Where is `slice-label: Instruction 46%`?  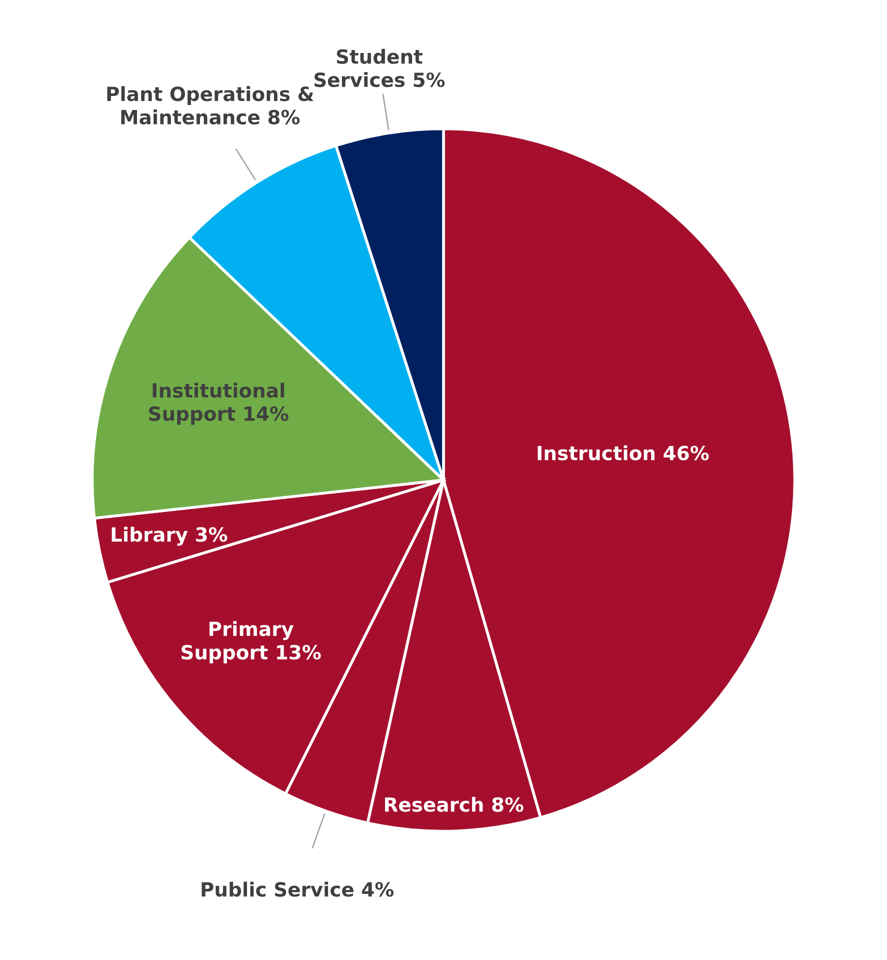 slice-label: Instruction 46% is located at coordinates (623, 452).